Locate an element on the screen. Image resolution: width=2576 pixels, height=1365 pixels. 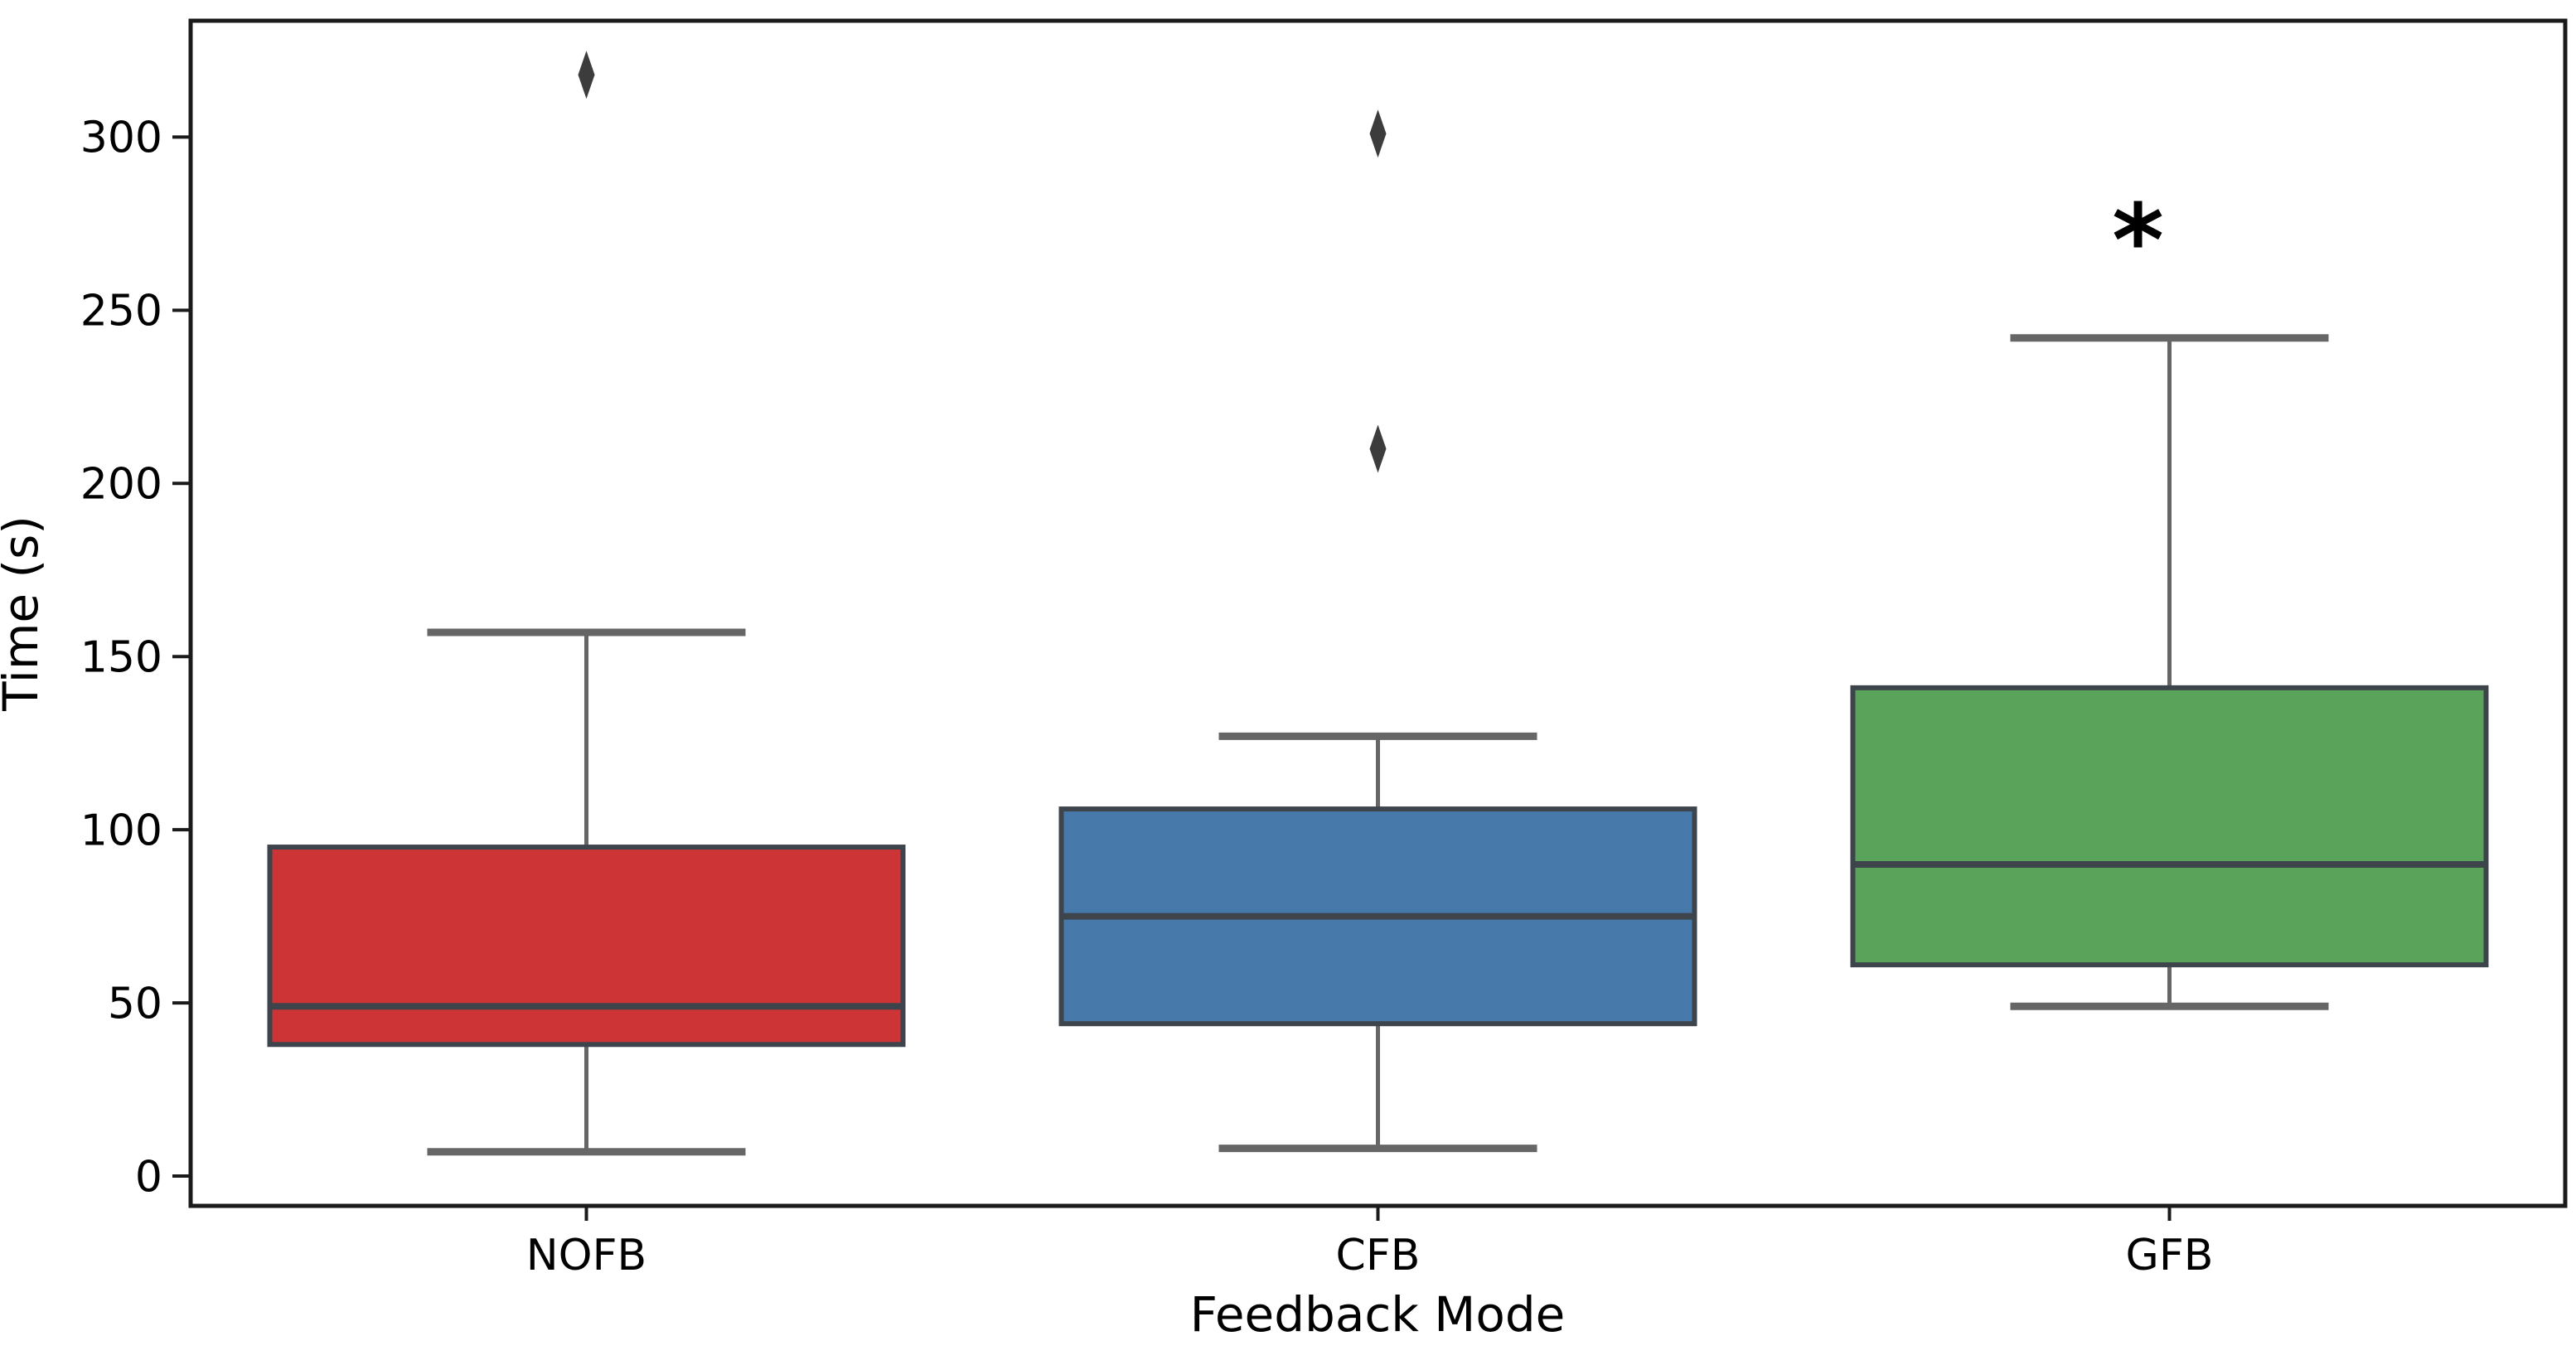
outlier-diamond-nofb is located at coordinates (586, 75).